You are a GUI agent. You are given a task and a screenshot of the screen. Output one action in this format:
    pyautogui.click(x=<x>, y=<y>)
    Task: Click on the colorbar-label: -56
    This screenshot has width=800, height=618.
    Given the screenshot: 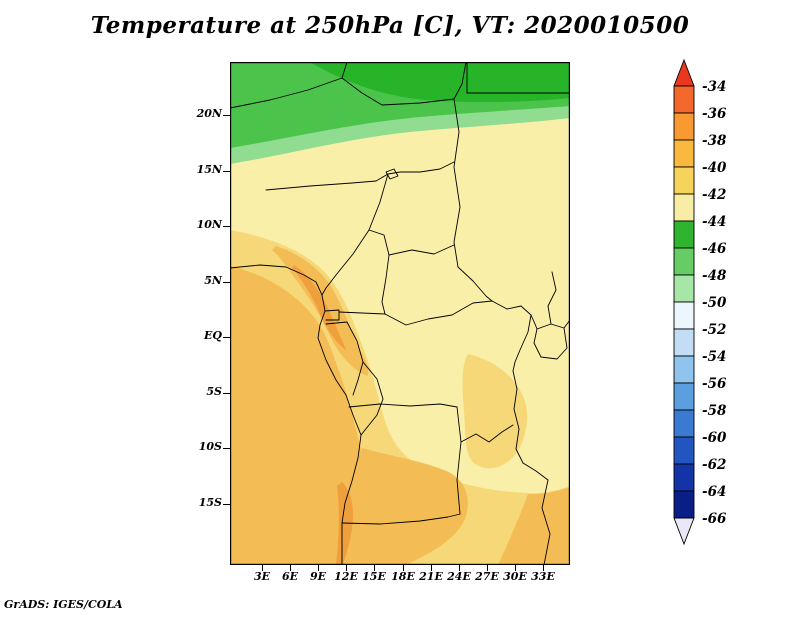 What is the action you would take?
    pyautogui.click(x=714, y=384)
    